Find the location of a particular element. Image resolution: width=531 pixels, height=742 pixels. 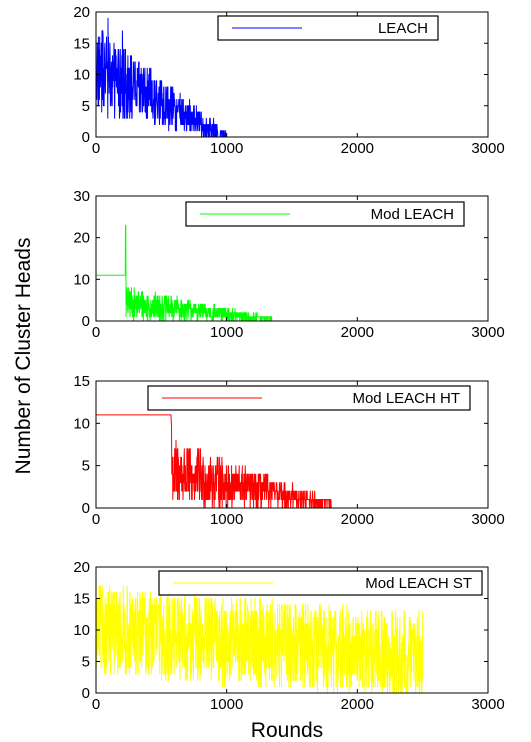

legend: Mod LEACH is located at coordinates (325, 214).